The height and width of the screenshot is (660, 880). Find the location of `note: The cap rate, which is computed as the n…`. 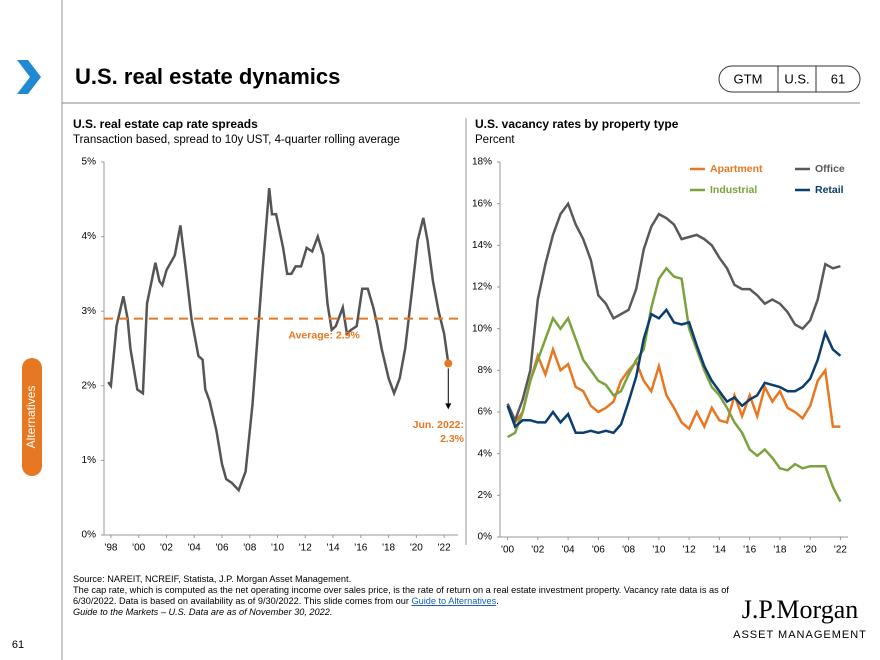

note: The cap rate, which is computed as the n… is located at coordinates (403, 596).